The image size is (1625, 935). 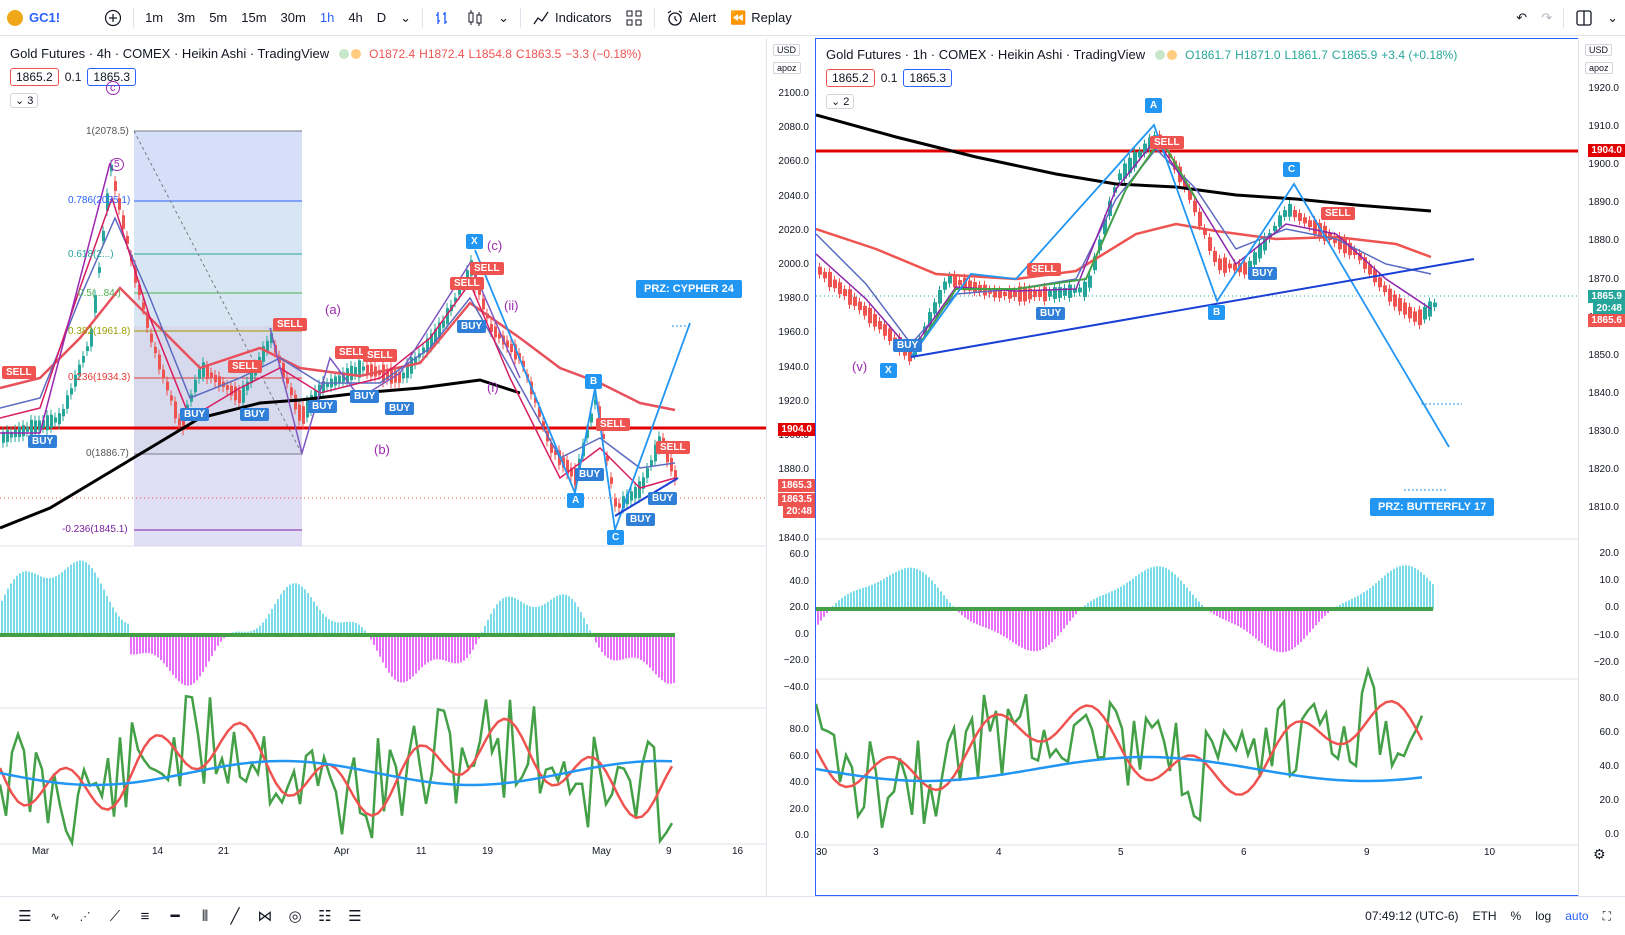 I want to click on collapse-legend-button: ⌄ 3, so click(x=24, y=100).